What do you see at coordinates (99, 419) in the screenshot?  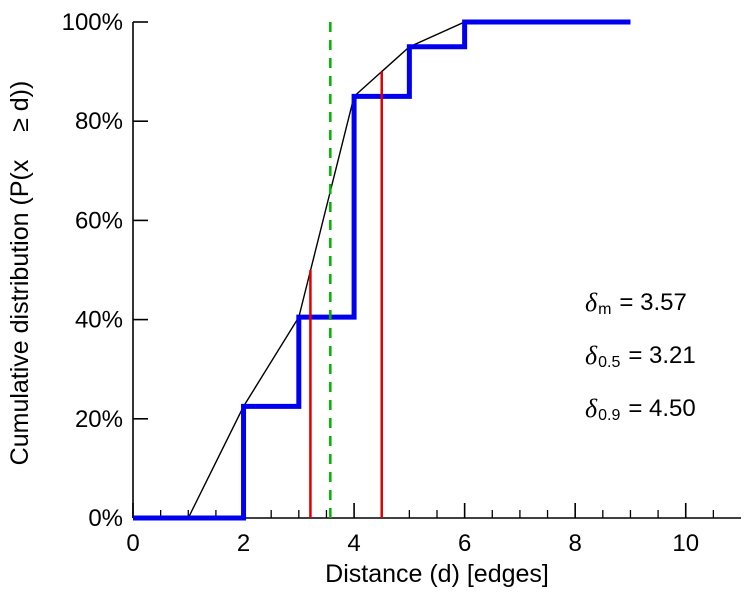 I see `svg-text: 20%` at bounding box center [99, 419].